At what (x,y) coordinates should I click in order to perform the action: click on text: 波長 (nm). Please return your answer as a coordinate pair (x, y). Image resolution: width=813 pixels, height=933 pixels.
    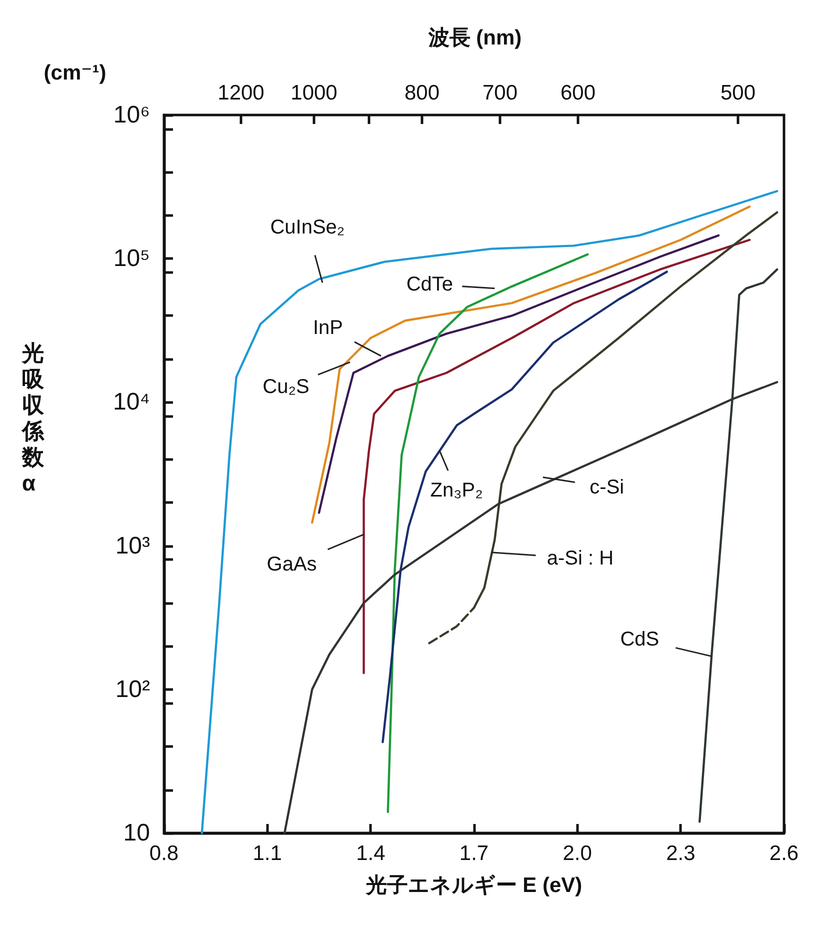
    Looking at the image, I should click on (474, 38).